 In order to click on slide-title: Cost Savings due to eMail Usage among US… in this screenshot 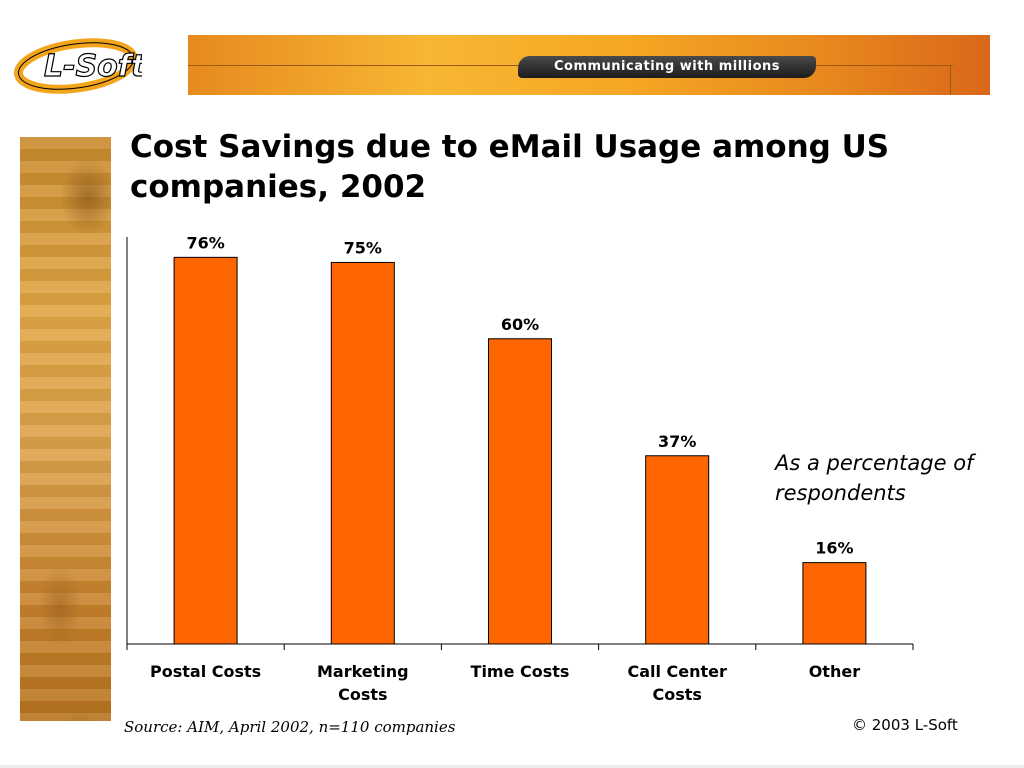, I will do `click(510, 167)`.